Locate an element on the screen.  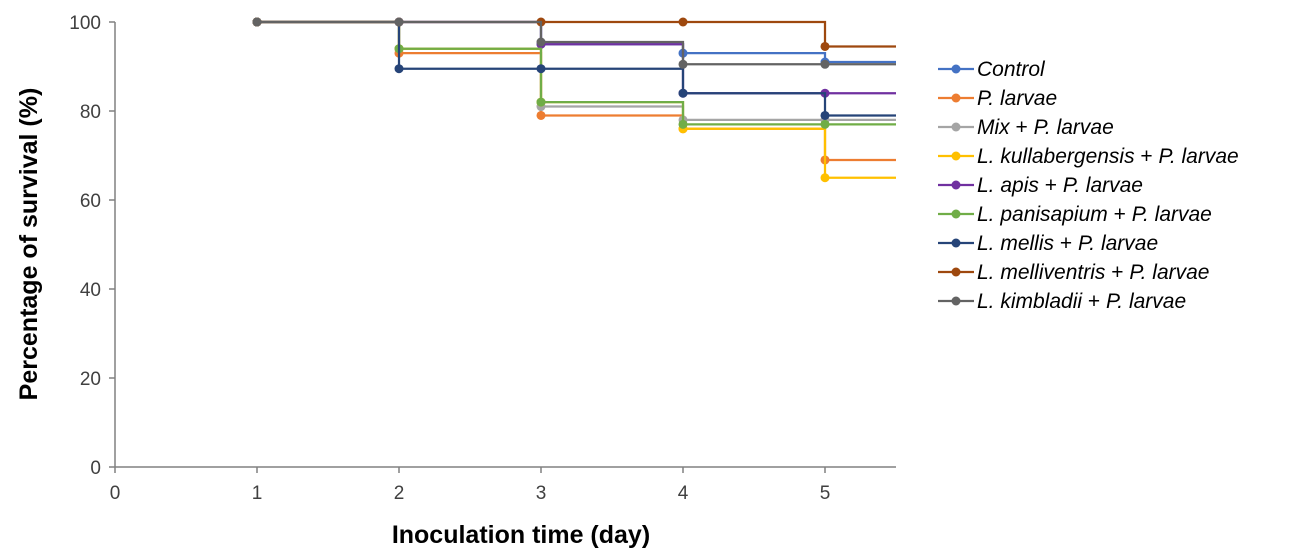
legend-label: L. apis + P. larvae is located at coordinates (1060, 185).